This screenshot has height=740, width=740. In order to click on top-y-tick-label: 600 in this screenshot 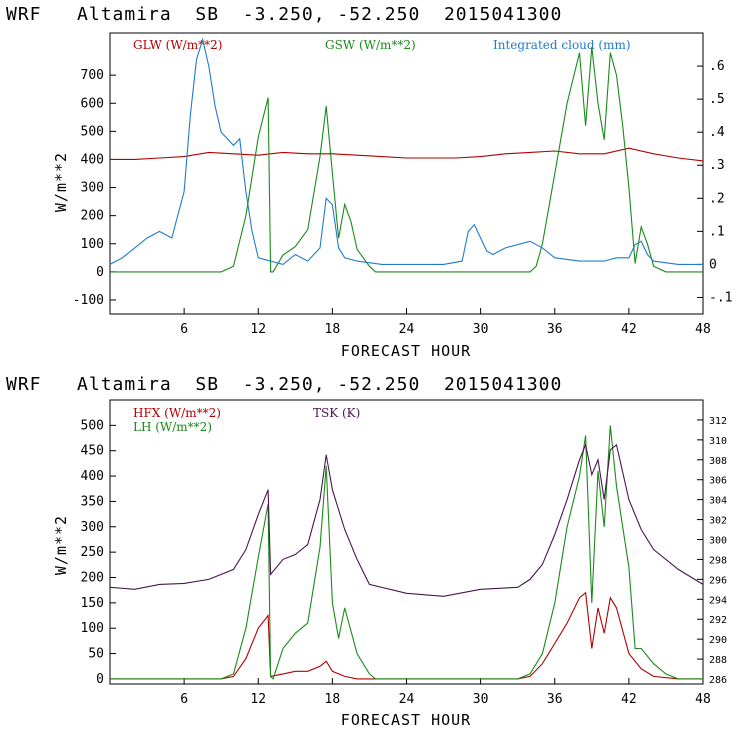, I will do `click(92, 103)`.